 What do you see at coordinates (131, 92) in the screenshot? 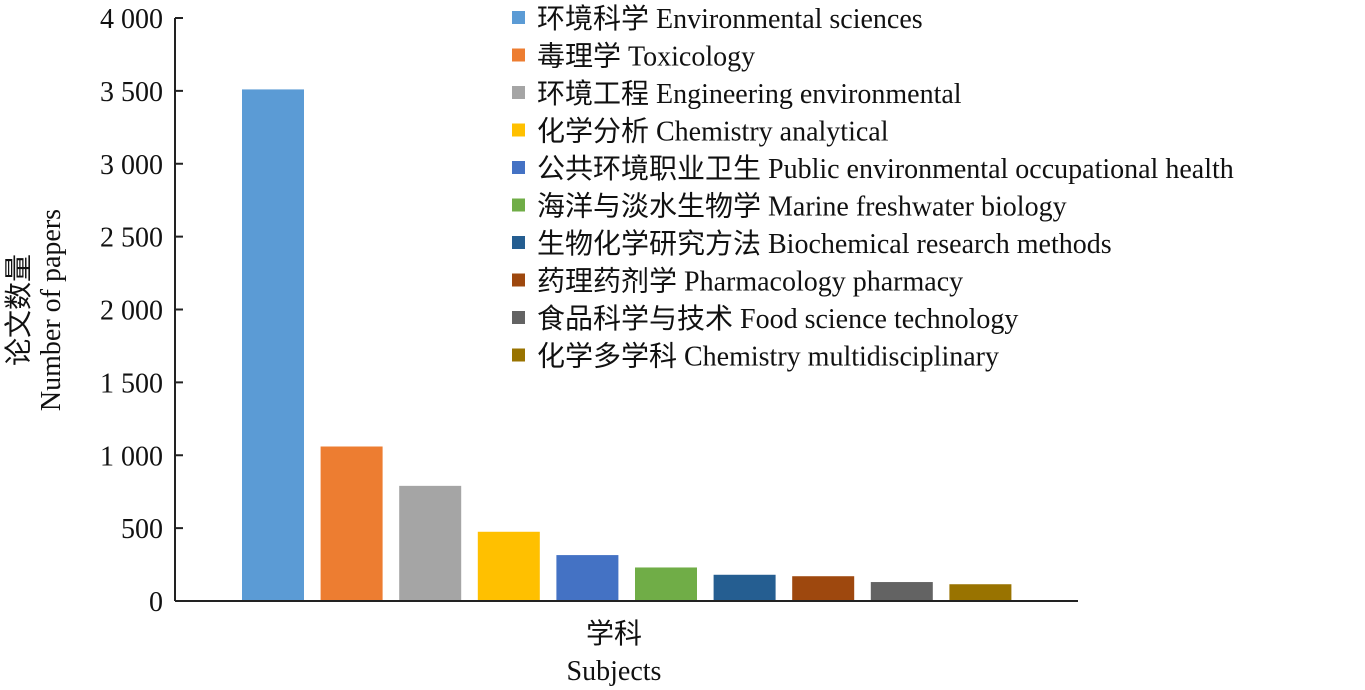
I see `y-tick-label: 3 500` at bounding box center [131, 92].